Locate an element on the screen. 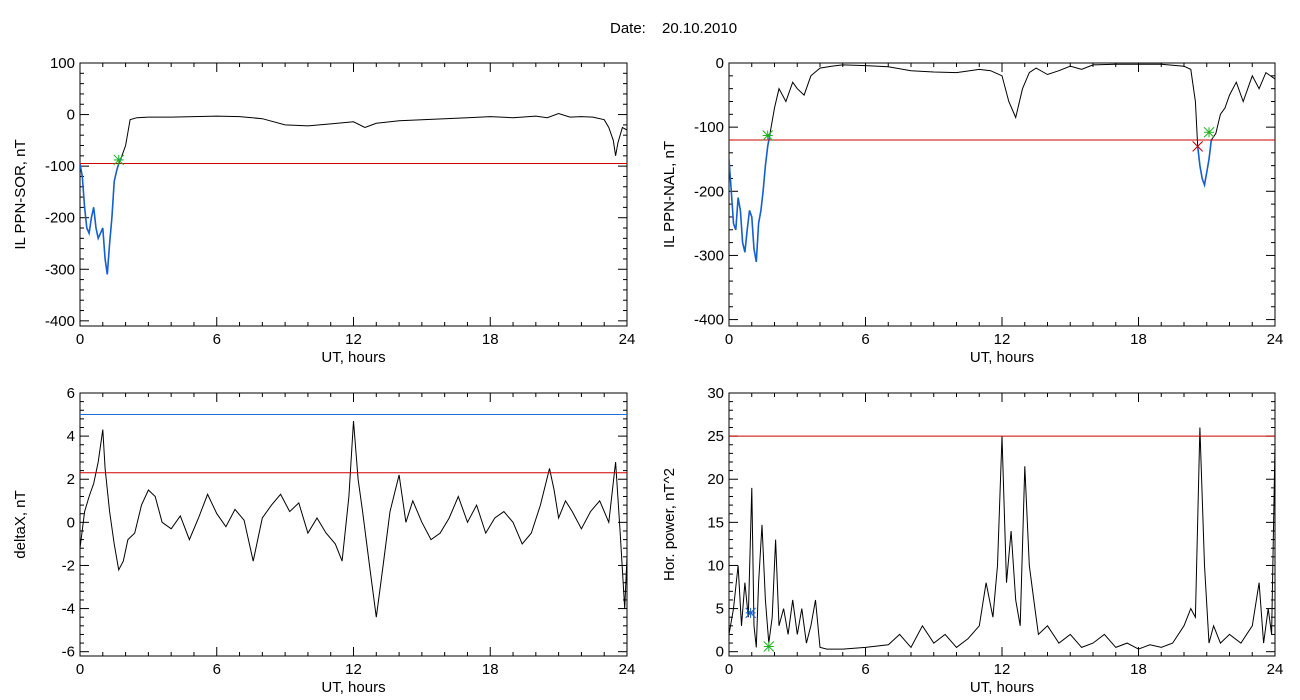  date-label: Date: is located at coordinates (628, 28).